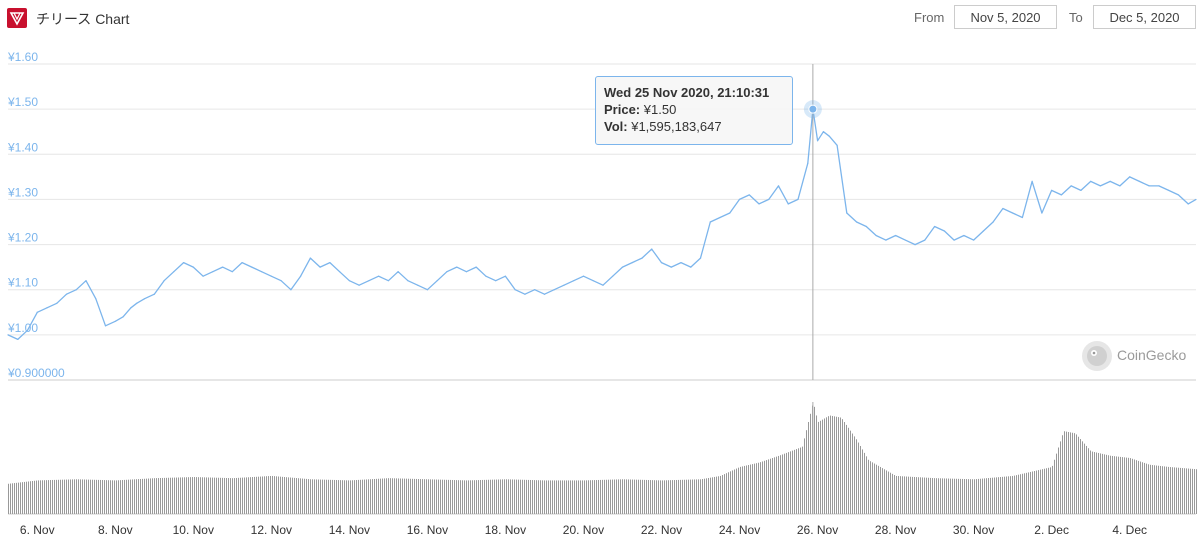 The image size is (1200, 542). I want to click on from-date-input: Nov 5, 2020, so click(1005, 17).